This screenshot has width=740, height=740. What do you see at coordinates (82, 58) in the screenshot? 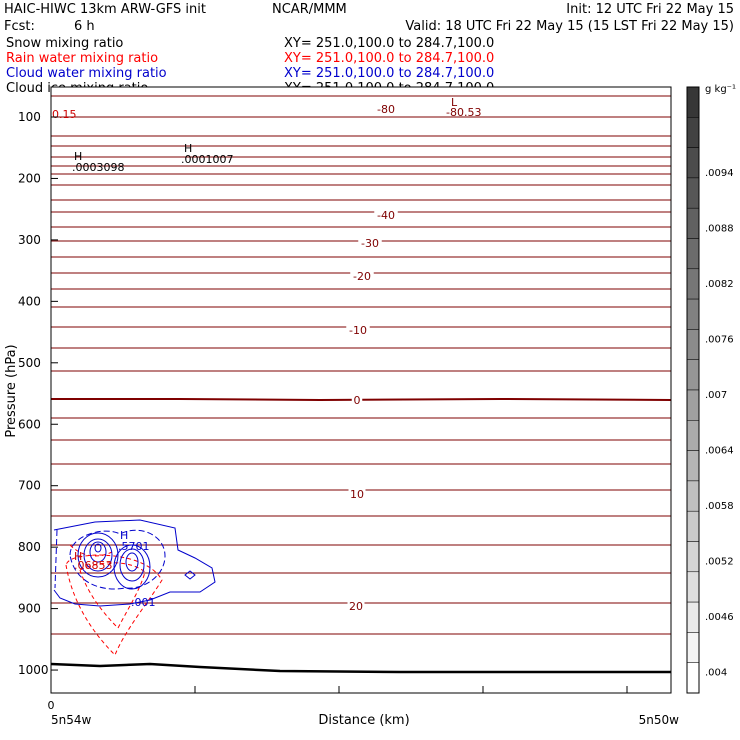
I see `legend-label-rain: Rain water mixing ratio` at bounding box center [82, 58].